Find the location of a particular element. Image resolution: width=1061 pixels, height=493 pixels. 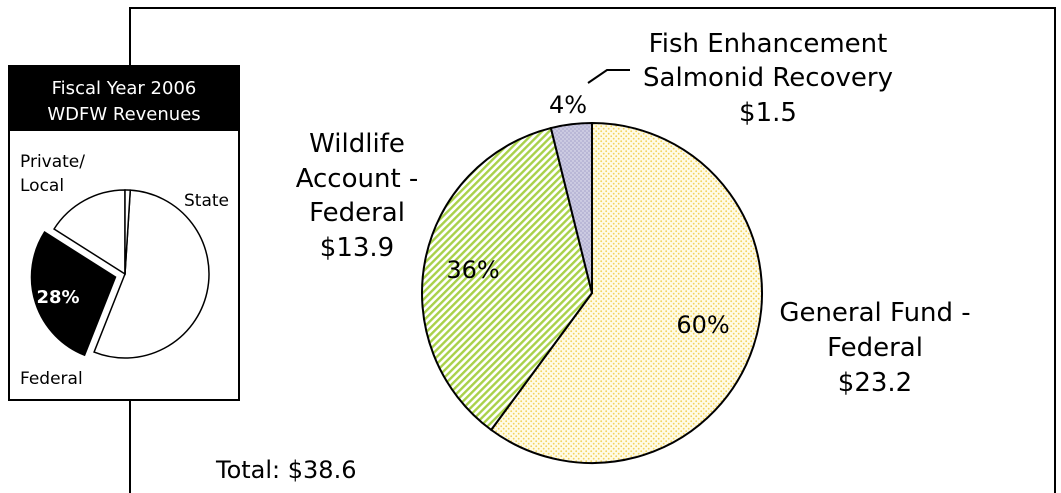

slice-label-general-line1: General Fund - is located at coordinates (874, 313).